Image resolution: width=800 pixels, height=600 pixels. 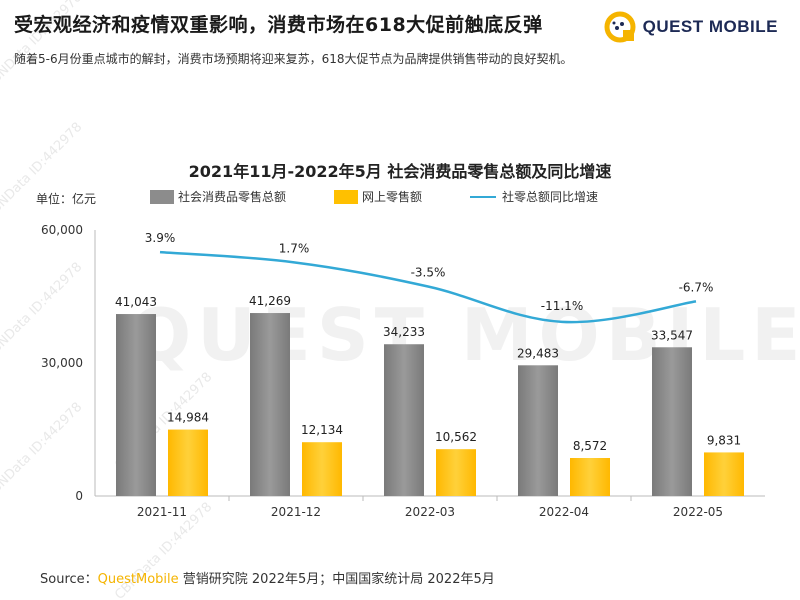 I want to click on legend-item-growth: 社零总额同比增速, so click(x=534, y=196).